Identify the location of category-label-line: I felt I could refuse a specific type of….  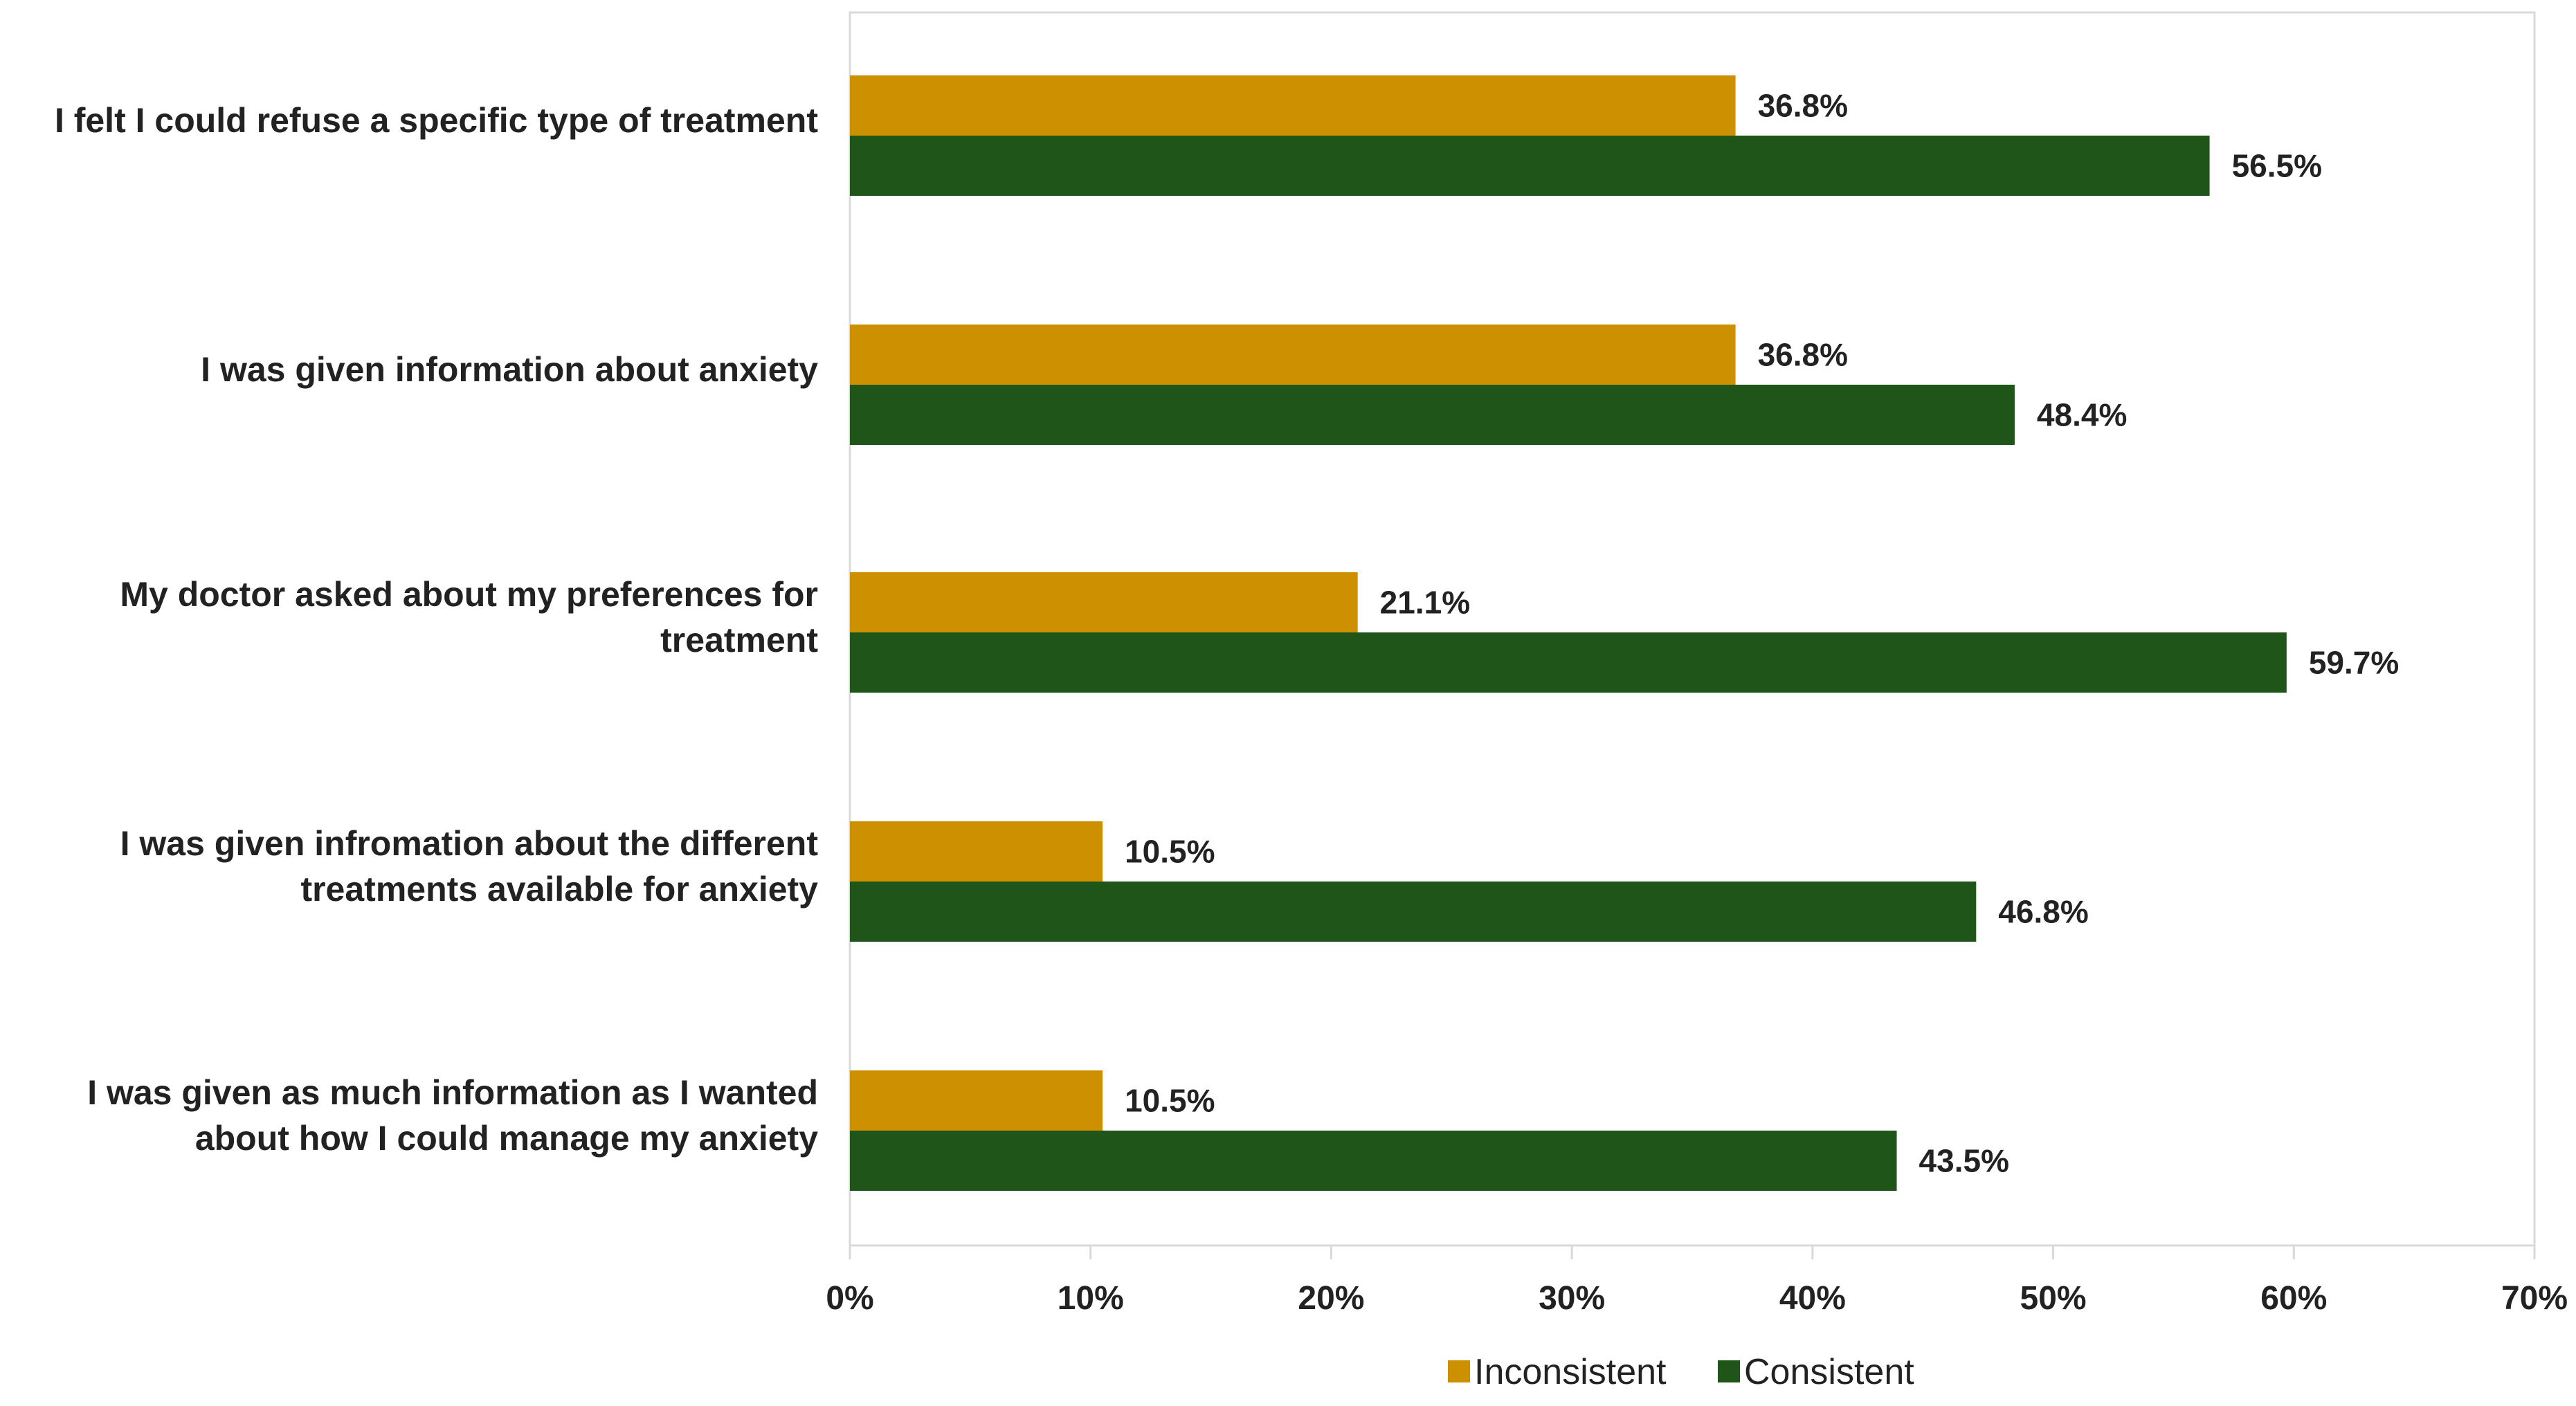
(436, 120).